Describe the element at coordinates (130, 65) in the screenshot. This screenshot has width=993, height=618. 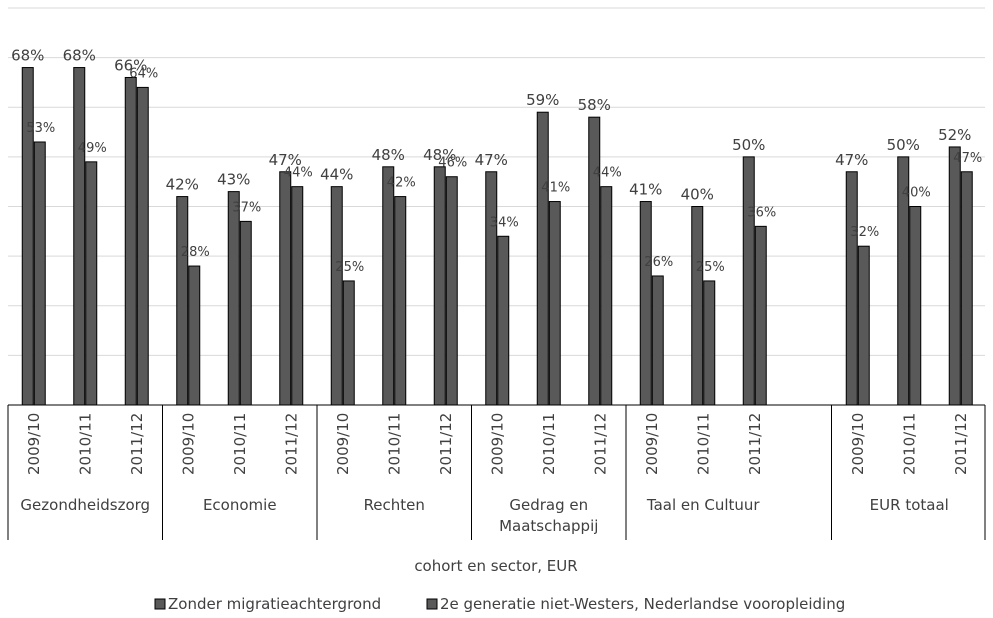
I see `data-label-zonder-migratieachtergrond: 66%` at that location.